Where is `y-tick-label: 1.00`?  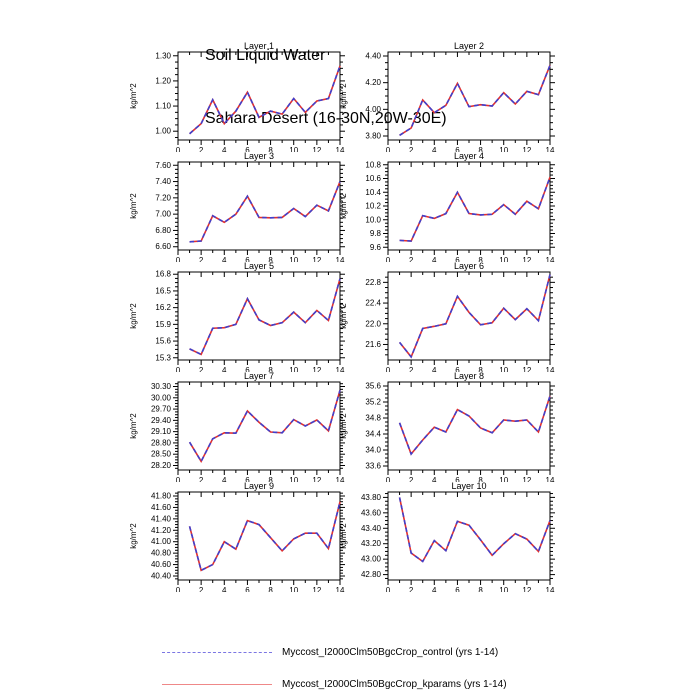
y-tick-label: 1.00 is located at coordinates (163, 131).